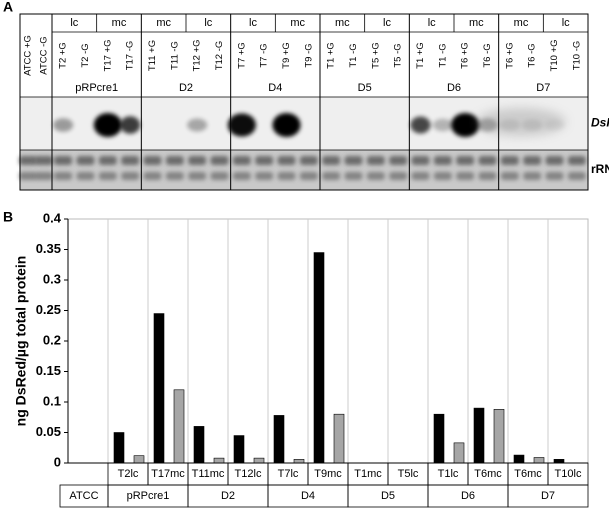  Describe the element at coordinates (130, 56) in the screenshot. I see `lane-label: T17 -G` at that location.